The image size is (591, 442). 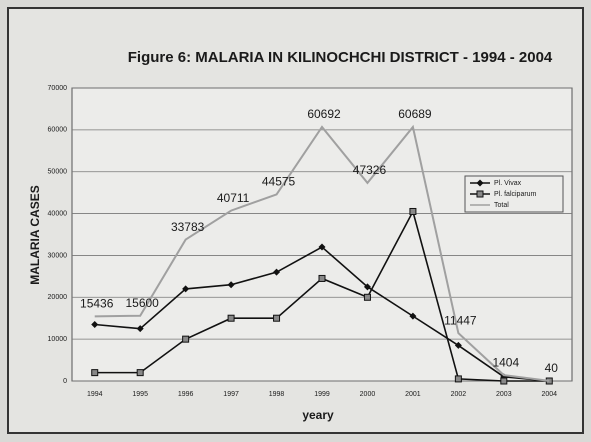 What do you see at coordinates (552, 368) in the screenshot?
I see `data-label: 40` at bounding box center [552, 368].